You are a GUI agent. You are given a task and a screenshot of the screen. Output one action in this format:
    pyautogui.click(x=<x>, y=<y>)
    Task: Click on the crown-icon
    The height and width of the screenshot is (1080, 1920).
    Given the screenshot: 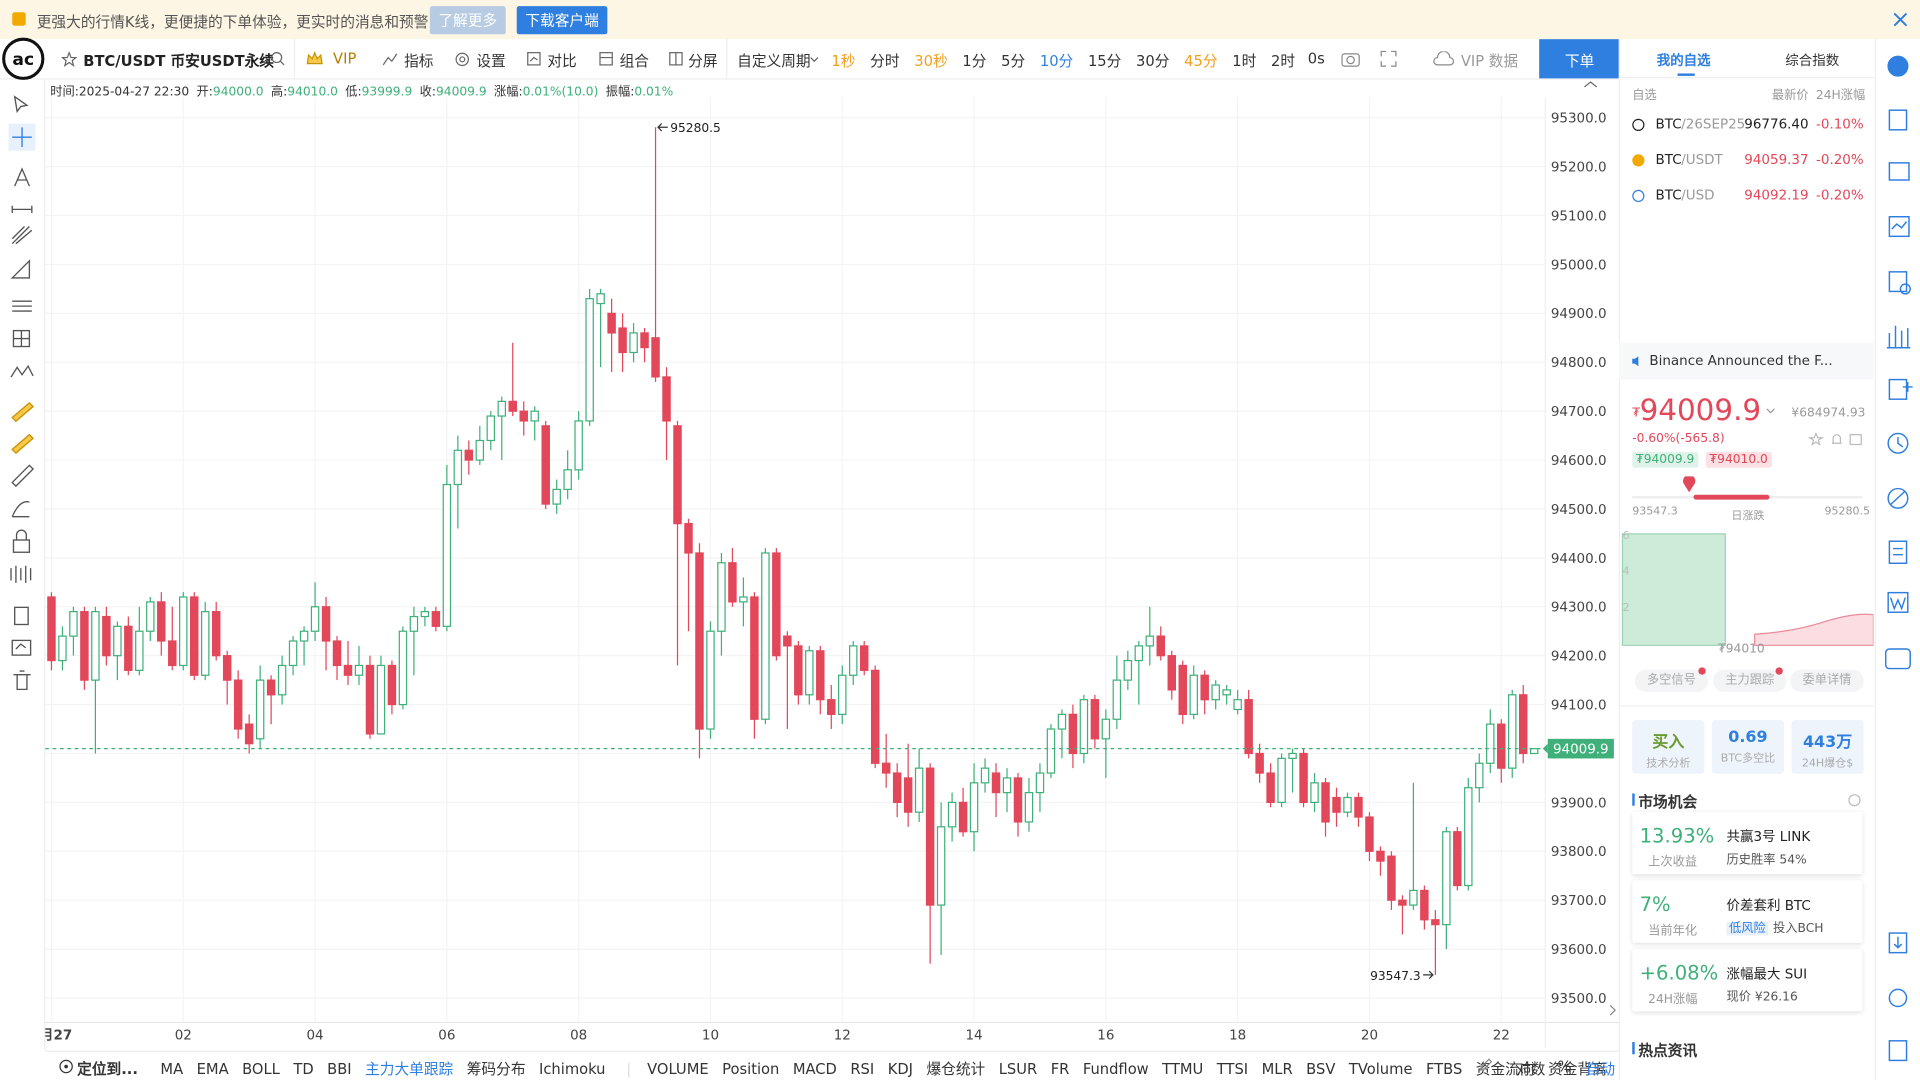 What is the action you would take?
    pyautogui.click(x=314, y=58)
    